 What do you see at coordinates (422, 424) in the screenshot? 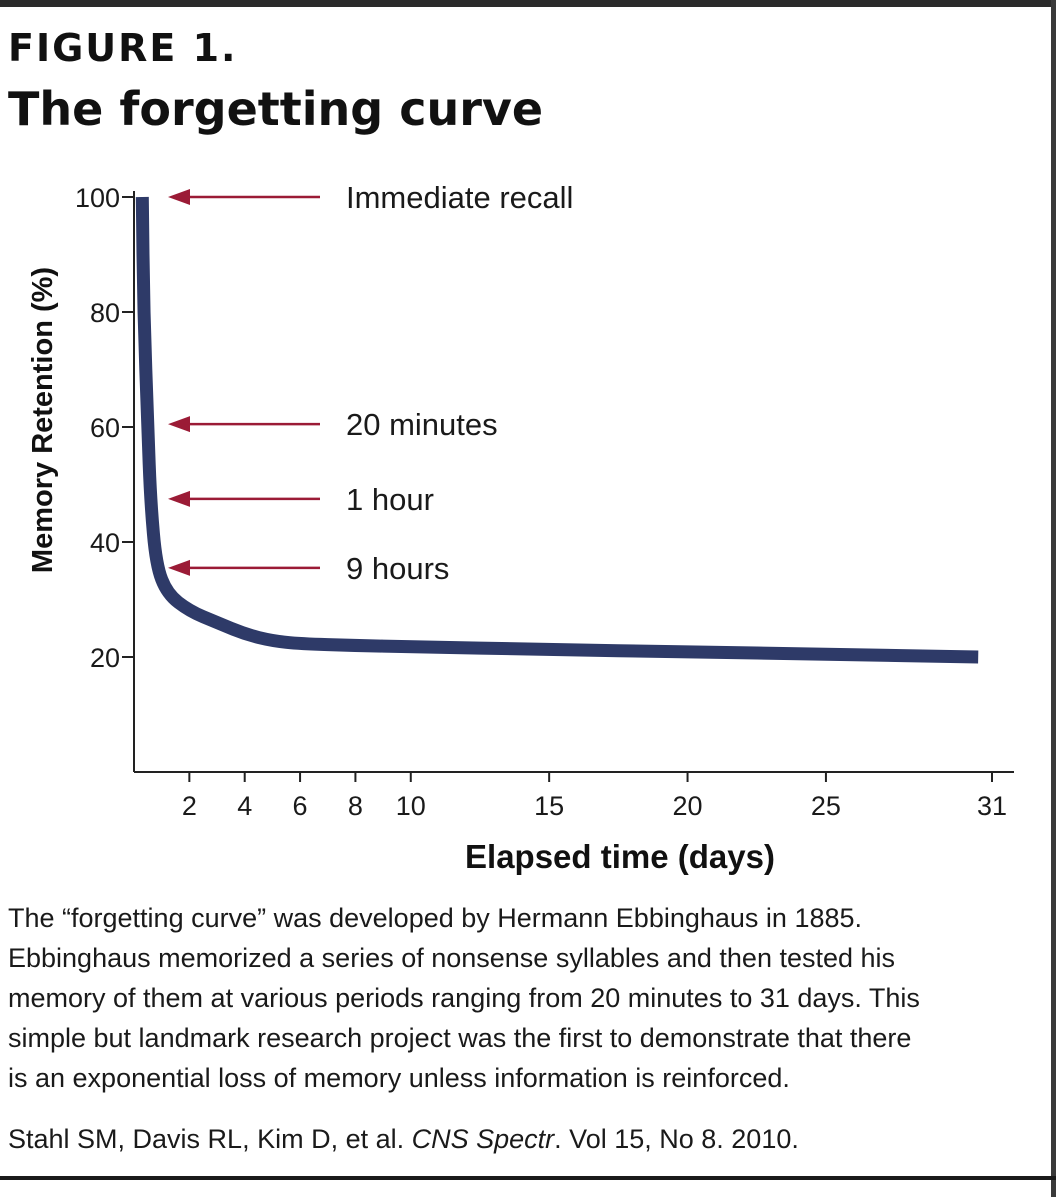
I see `annotation-label: 20 minutes` at bounding box center [422, 424].